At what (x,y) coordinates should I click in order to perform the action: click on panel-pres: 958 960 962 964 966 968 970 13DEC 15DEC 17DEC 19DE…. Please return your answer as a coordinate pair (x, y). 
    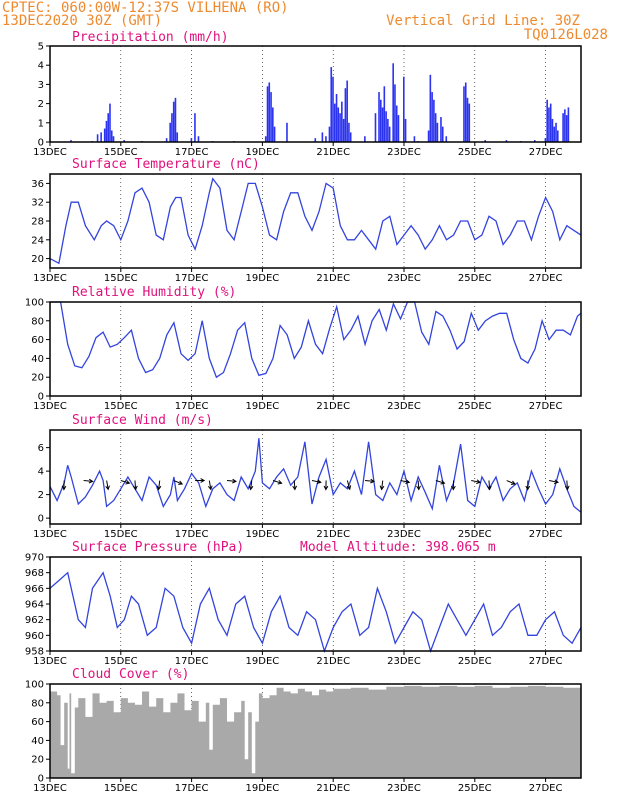
    Looking at the image, I should click on (303, 603).